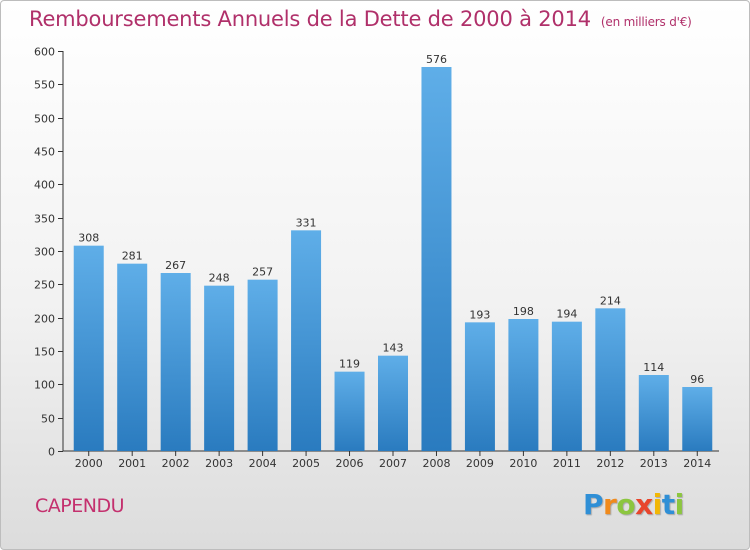 The width and height of the screenshot is (750, 550). I want to click on brand-logo-letter: x, so click(644, 504).